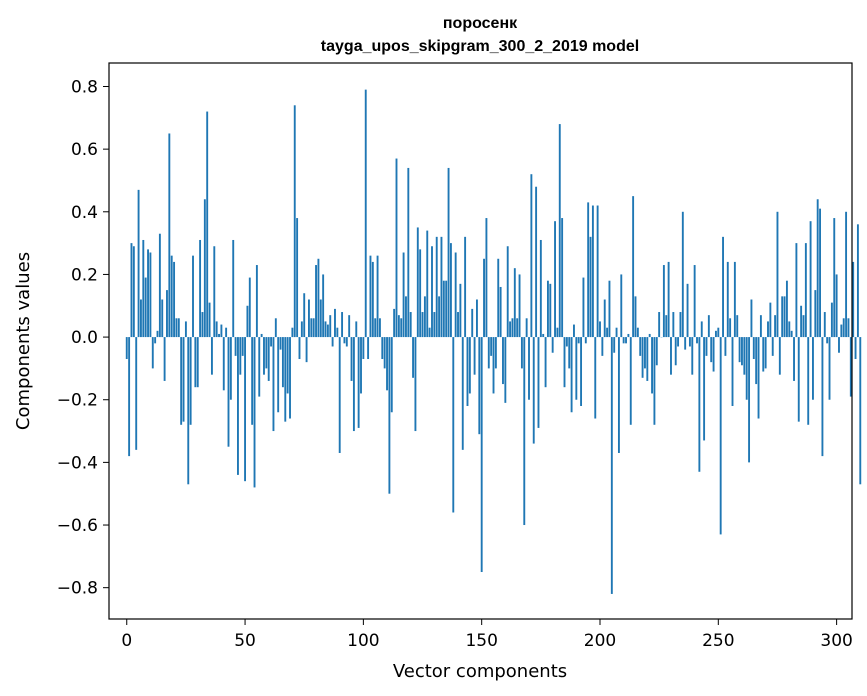 The width and height of the screenshot is (867, 696). I want to click on chart-title: поросенк, so click(480, 23).